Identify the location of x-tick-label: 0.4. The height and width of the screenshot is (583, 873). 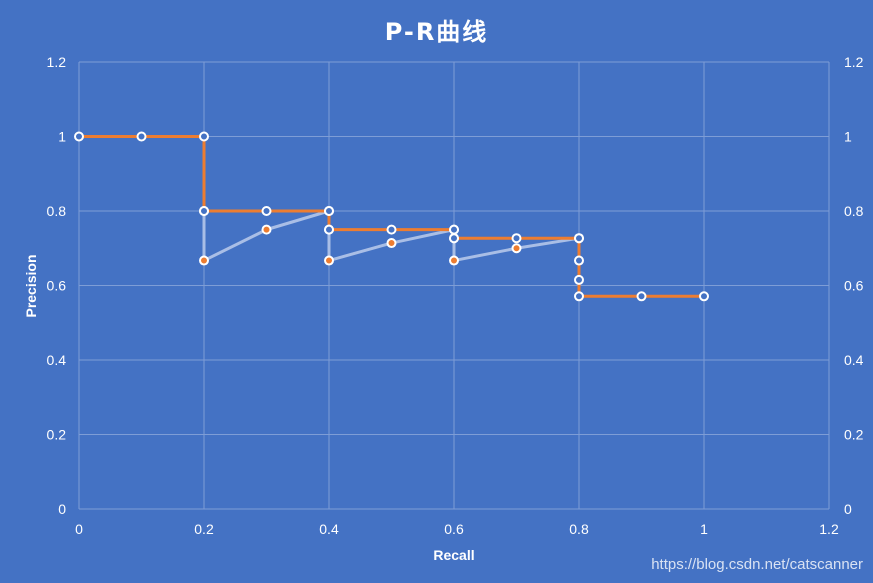
(329, 529).